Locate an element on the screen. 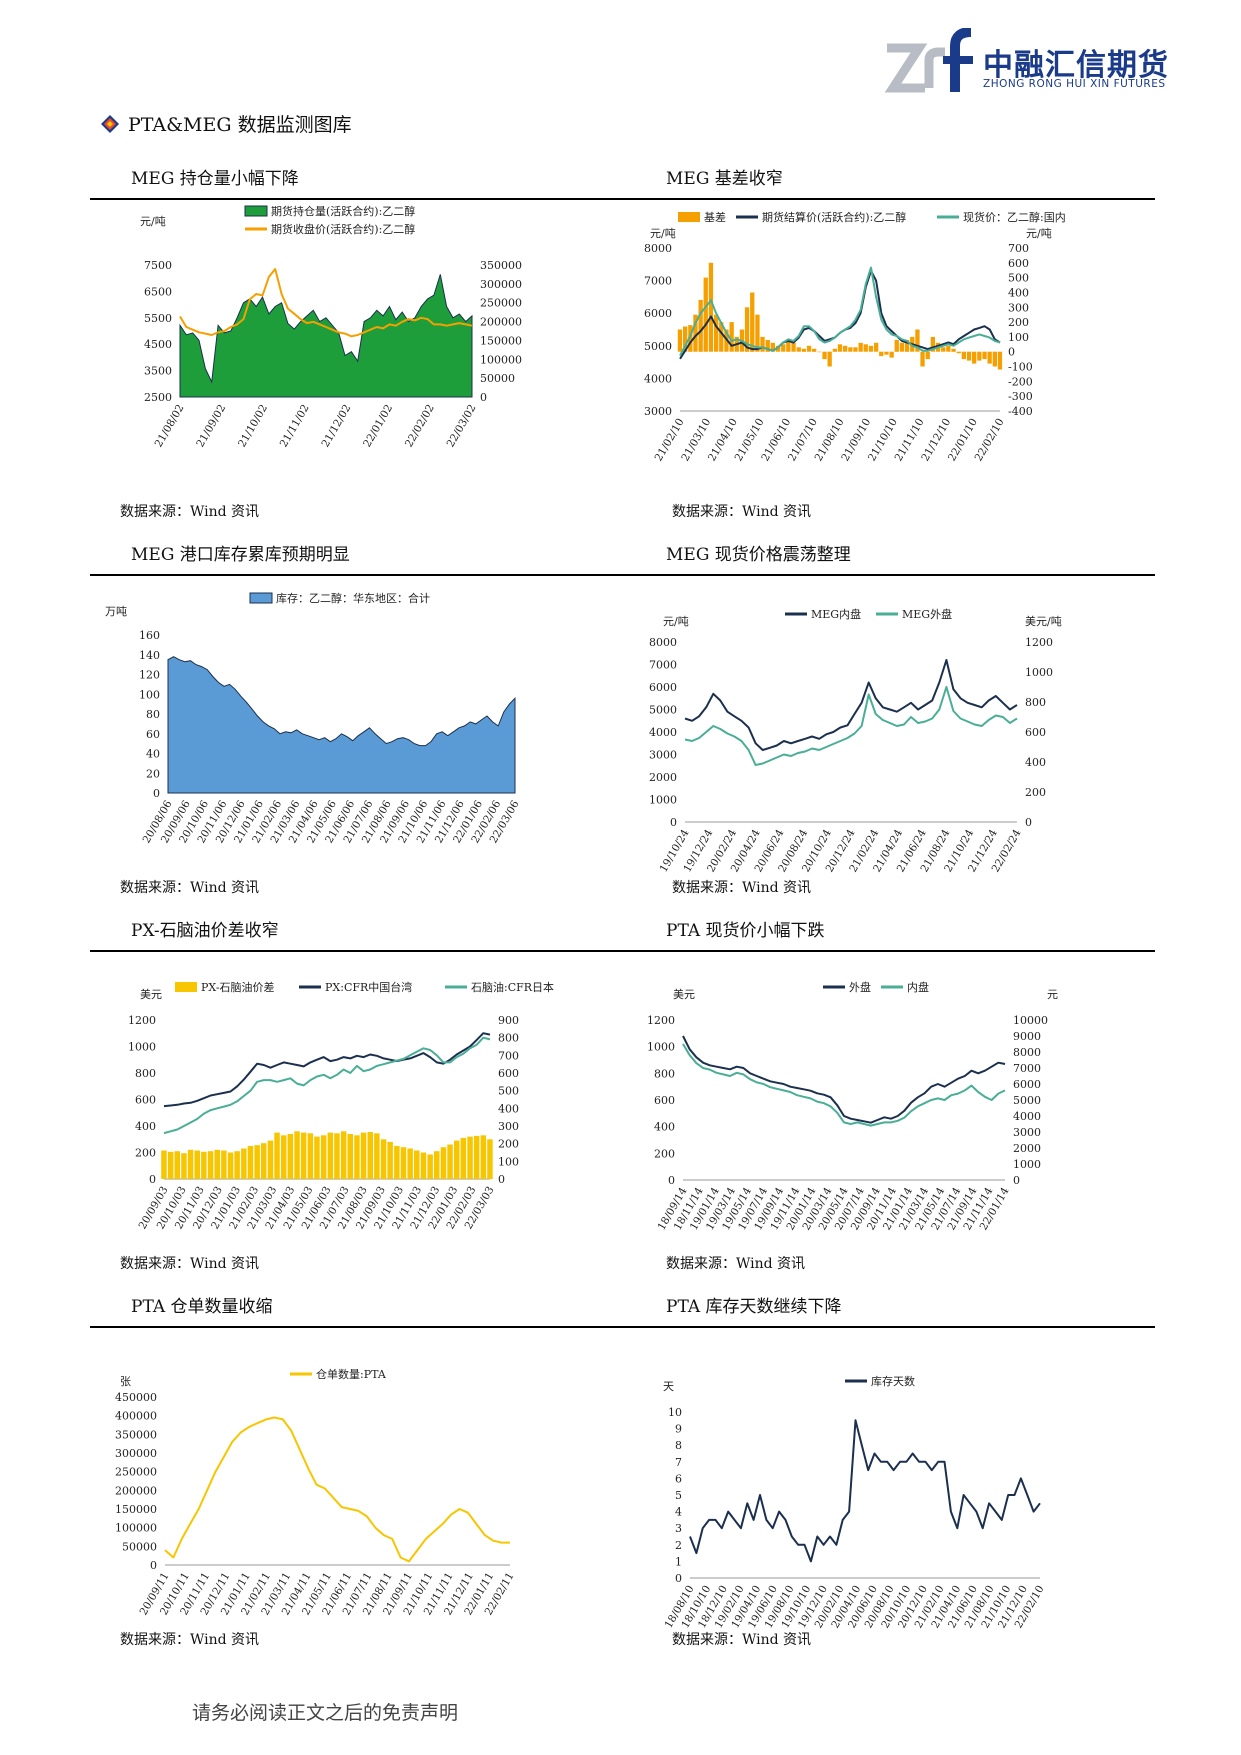  y-tick-right-c1: 350000 is located at coordinates (501, 265).